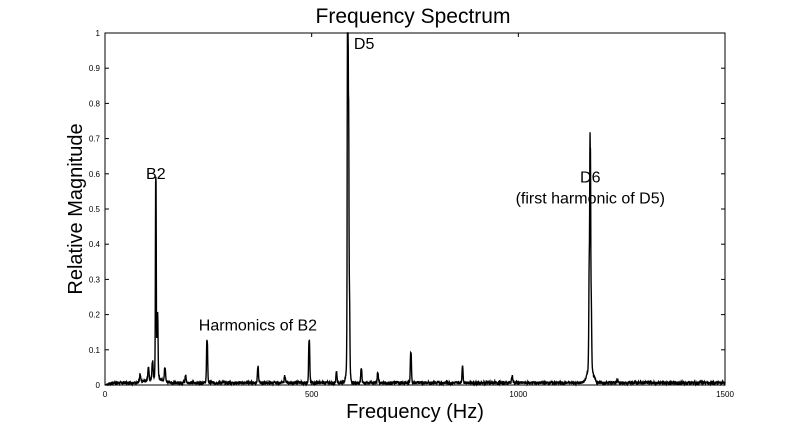 The height and width of the screenshot is (433, 800). What do you see at coordinates (413, 16) in the screenshot?
I see `chart-title: Frequency Spectrum` at bounding box center [413, 16].